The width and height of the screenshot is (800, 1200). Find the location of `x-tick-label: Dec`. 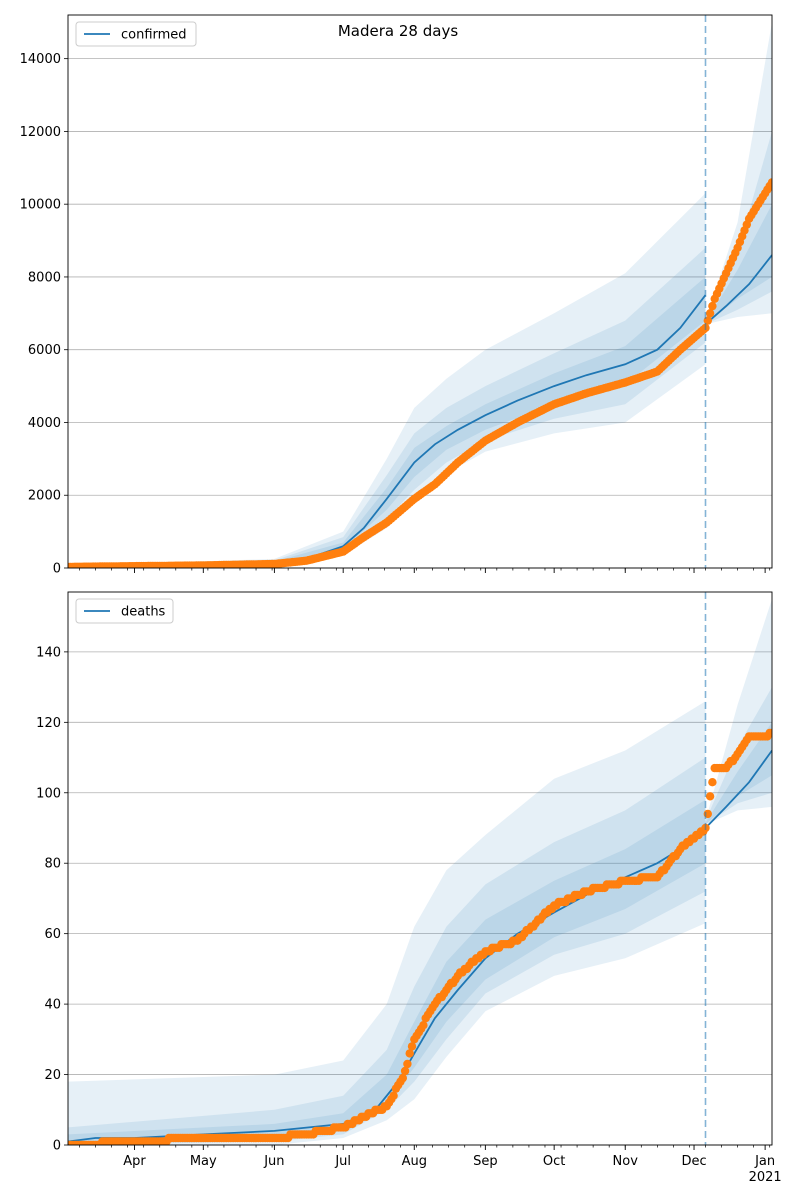

x-tick-label: Dec is located at coordinates (693, 1161).